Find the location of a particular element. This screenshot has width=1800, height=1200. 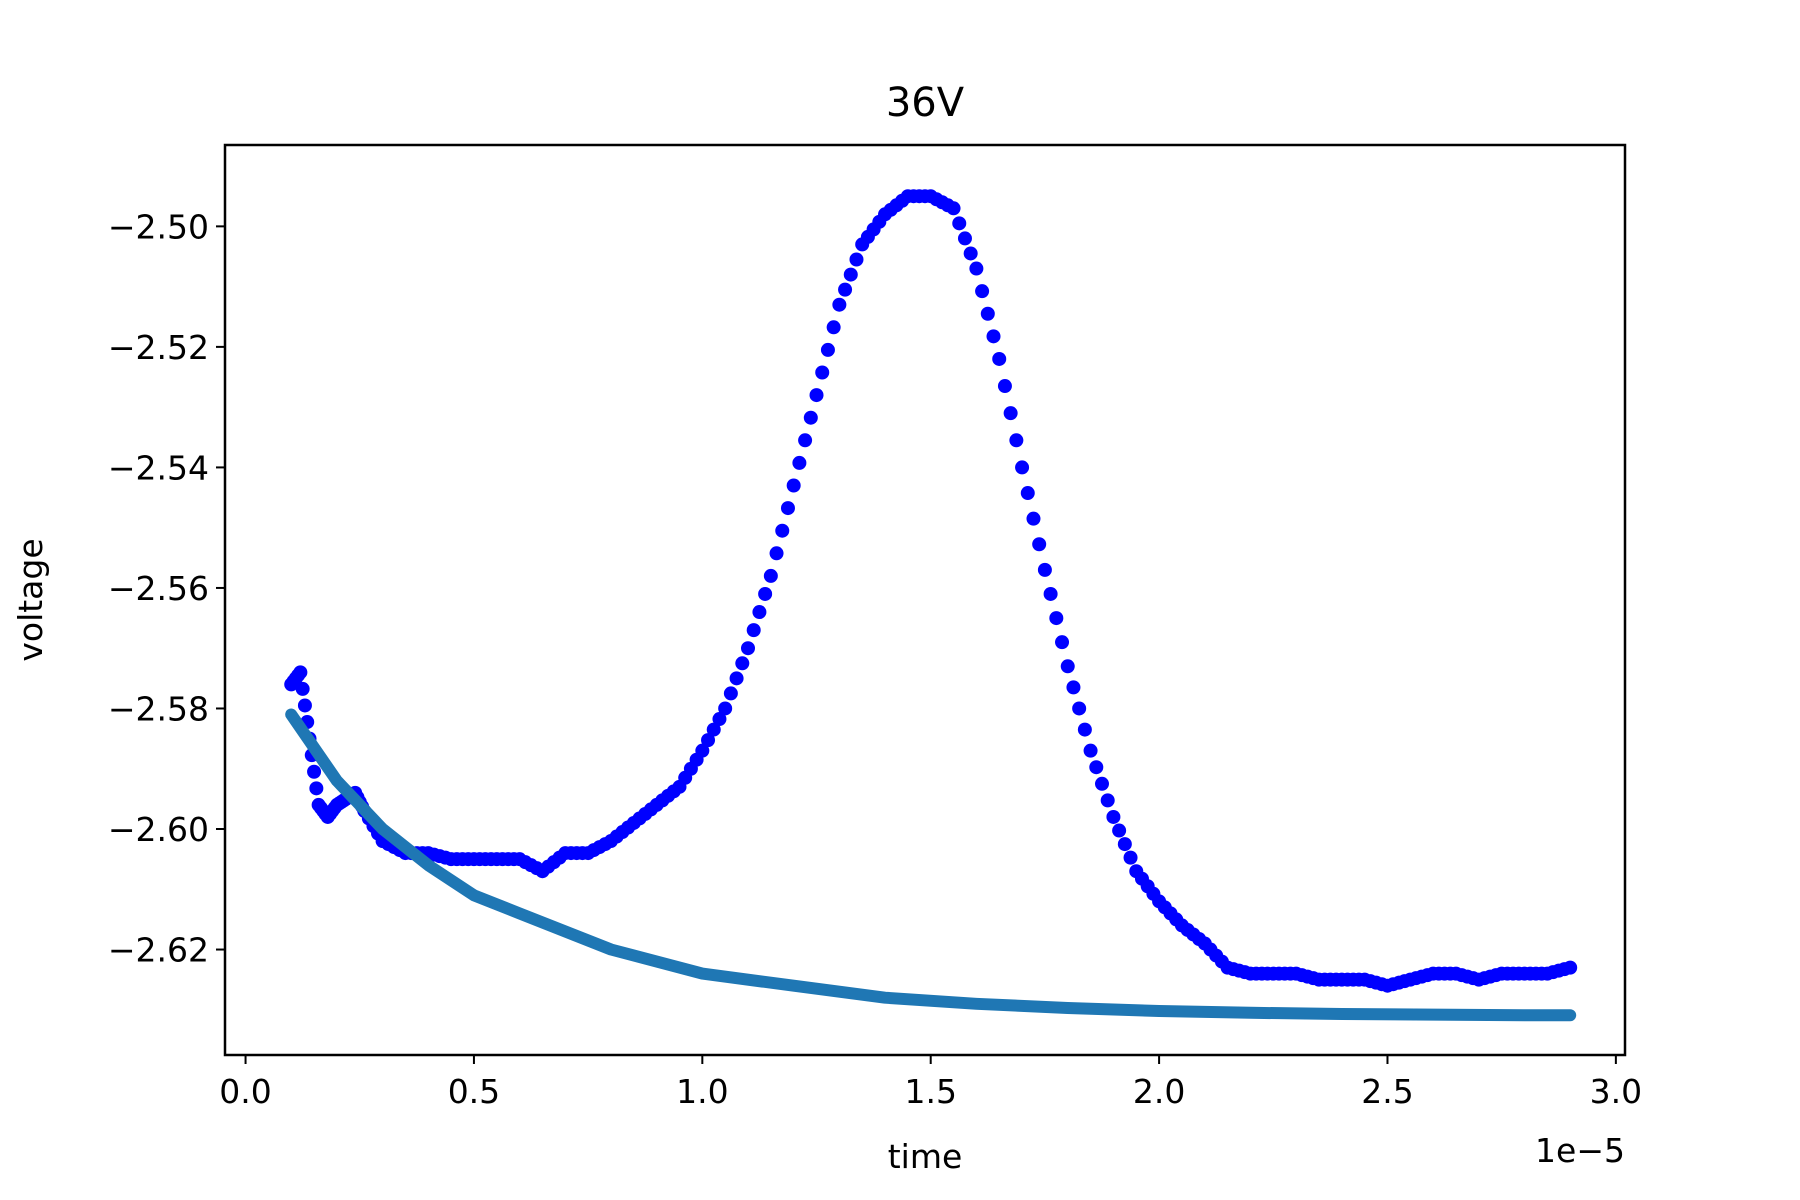

x-tick-label: 1.5 is located at coordinates (930, 1091).